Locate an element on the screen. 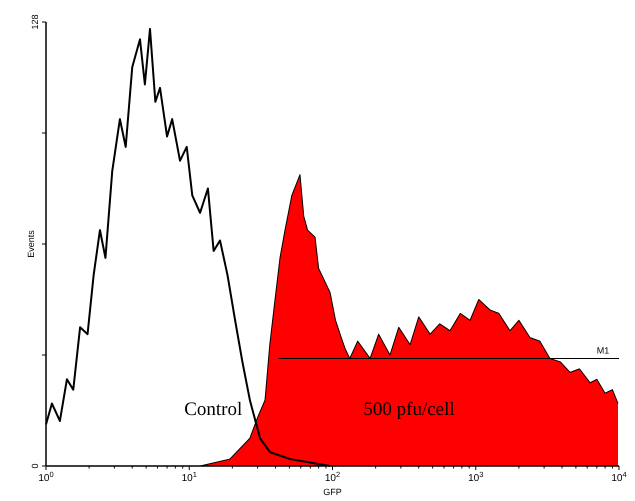  x-tick-label: 10$^{1}$ is located at coordinates (189, 477).